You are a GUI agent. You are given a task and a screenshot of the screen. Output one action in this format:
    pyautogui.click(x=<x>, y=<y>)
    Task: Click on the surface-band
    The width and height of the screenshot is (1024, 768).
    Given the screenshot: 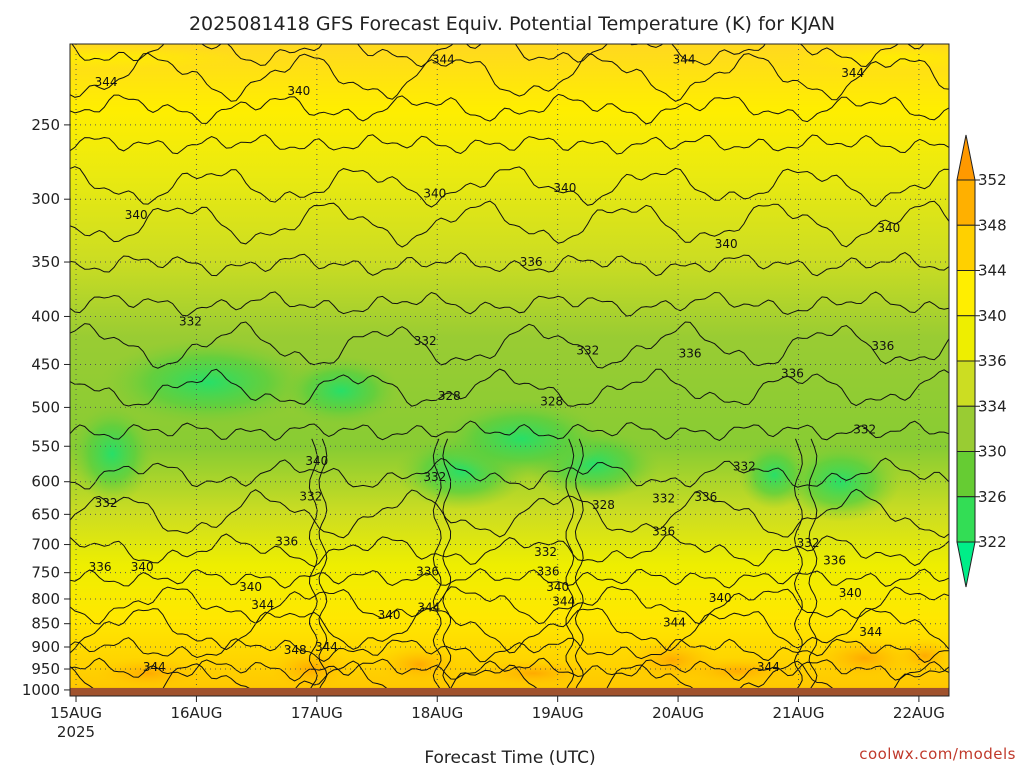 What is the action you would take?
    pyautogui.click(x=509, y=691)
    